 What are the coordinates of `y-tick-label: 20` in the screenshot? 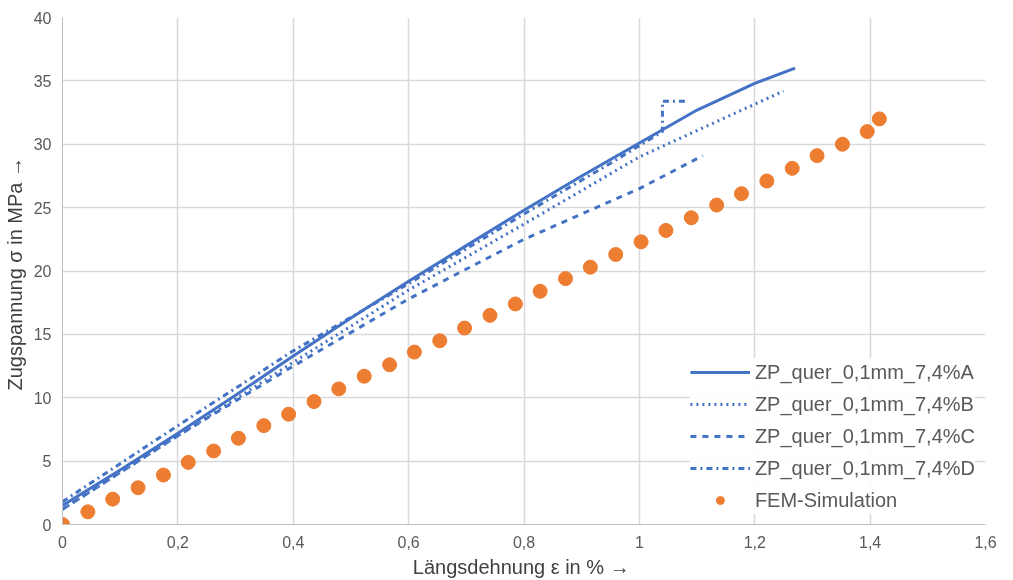 It's located at (42, 271).